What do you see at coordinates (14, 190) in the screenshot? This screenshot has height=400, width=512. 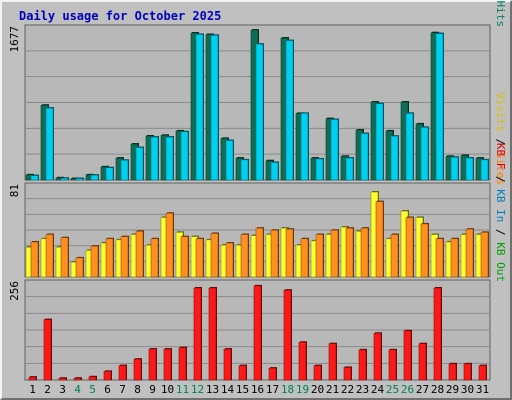 I see `panel-max-label: 81` at bounding box center [14, 190].